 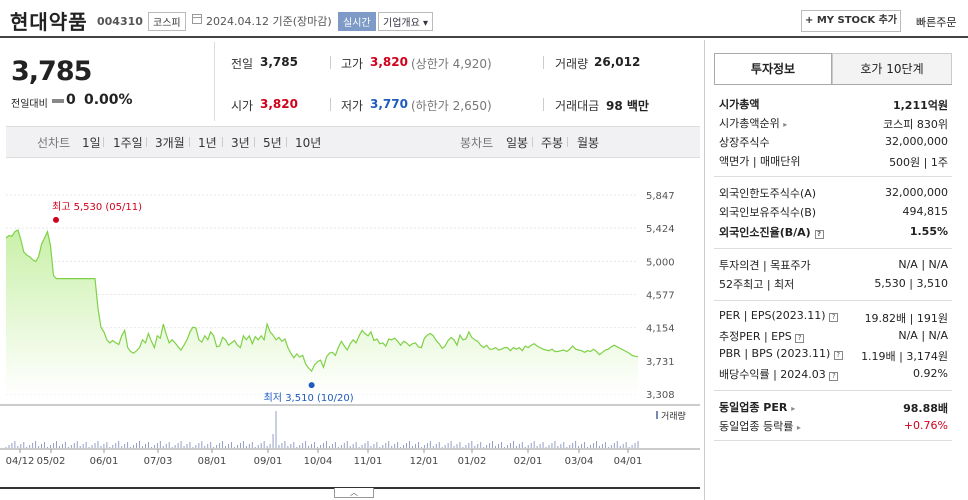 What do you see at coordinates (318, 461) in the screenshot?
I see `x-tick-label: 10/04` at bounding box center [318, 461].